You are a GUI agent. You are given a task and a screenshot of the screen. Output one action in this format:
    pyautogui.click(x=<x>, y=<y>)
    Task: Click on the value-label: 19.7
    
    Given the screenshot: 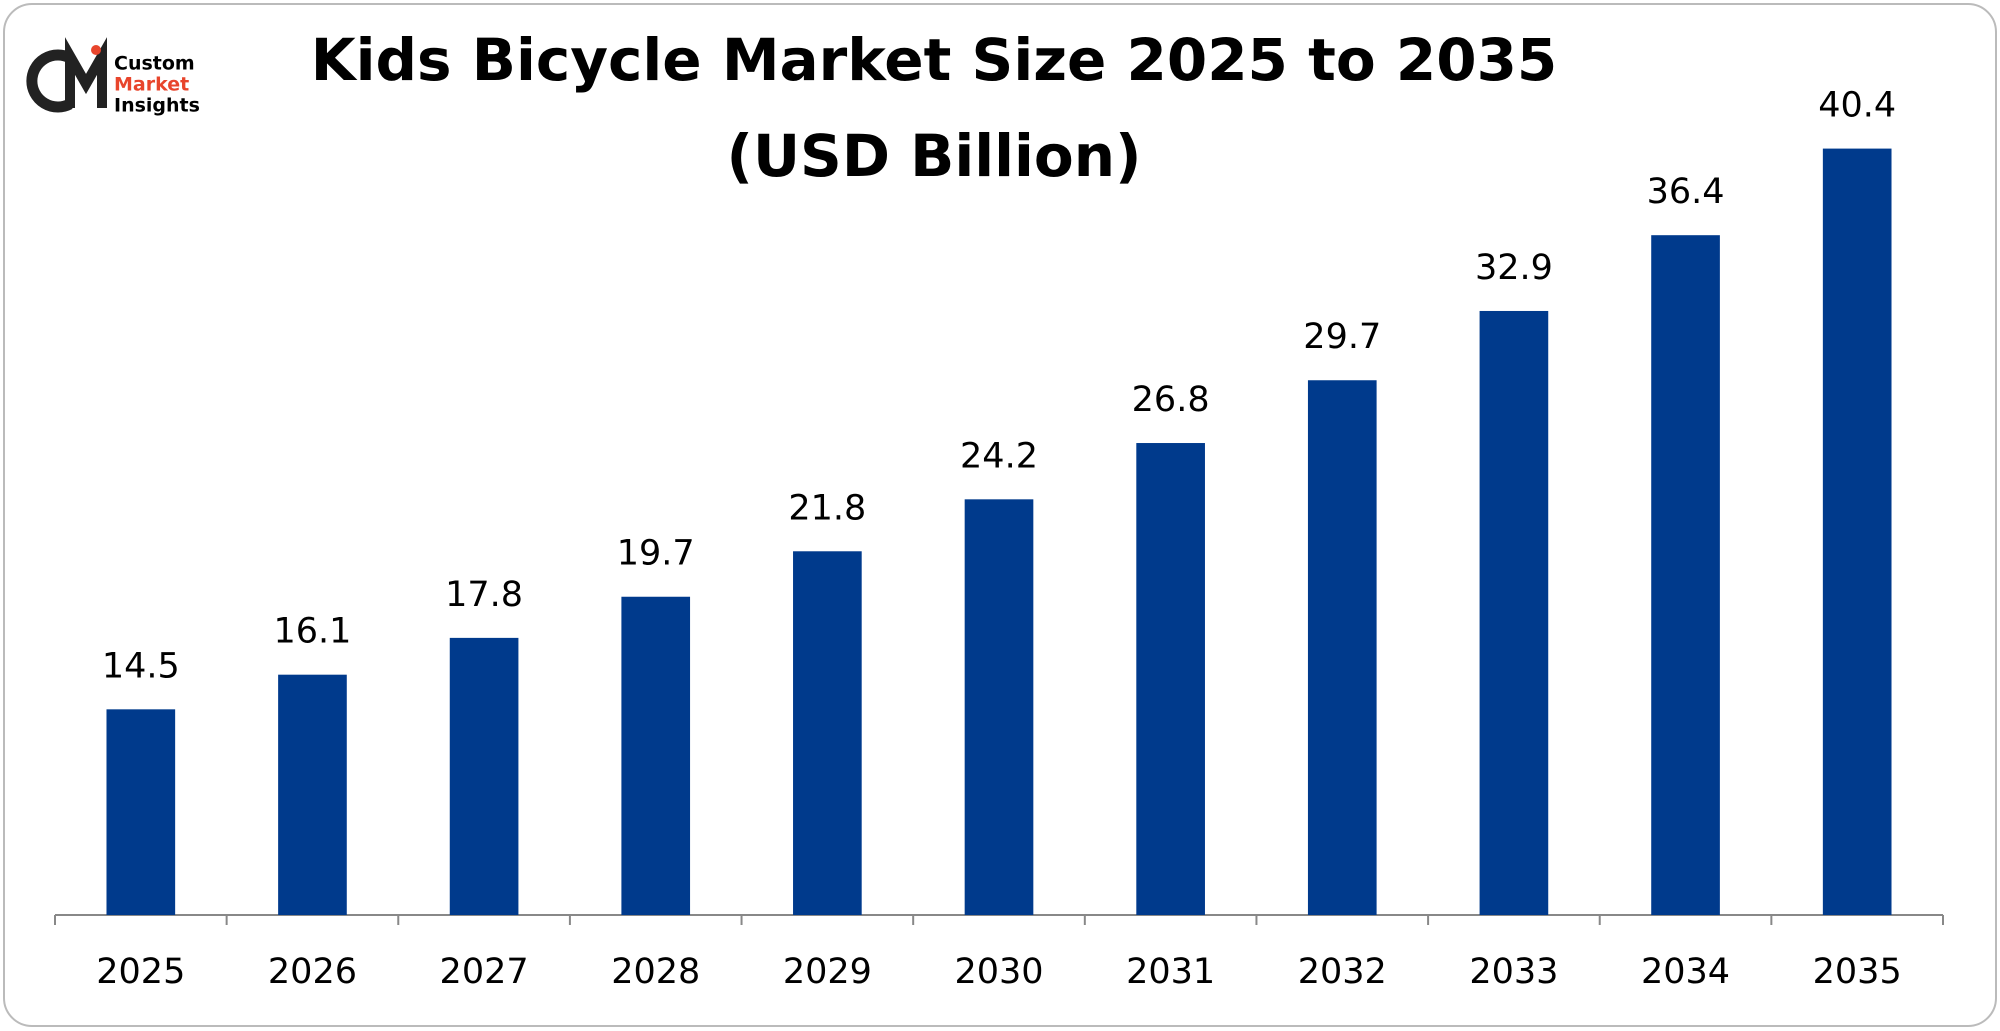 What is the action you would take?
    pyautogui.click(x=656, y=554)
    